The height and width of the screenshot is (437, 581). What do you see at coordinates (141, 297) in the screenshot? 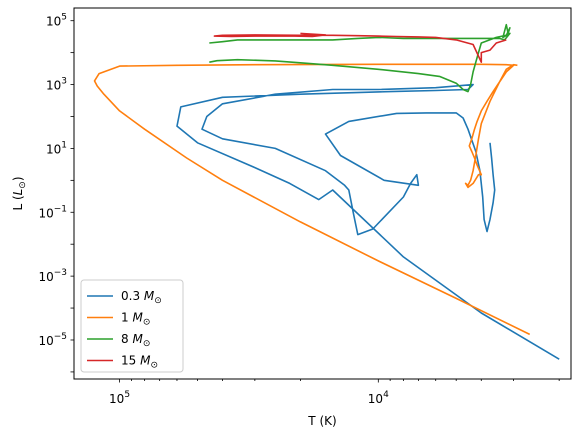
I see `legend-label: 0.3 M⊙` at bounding box center [141, 297].